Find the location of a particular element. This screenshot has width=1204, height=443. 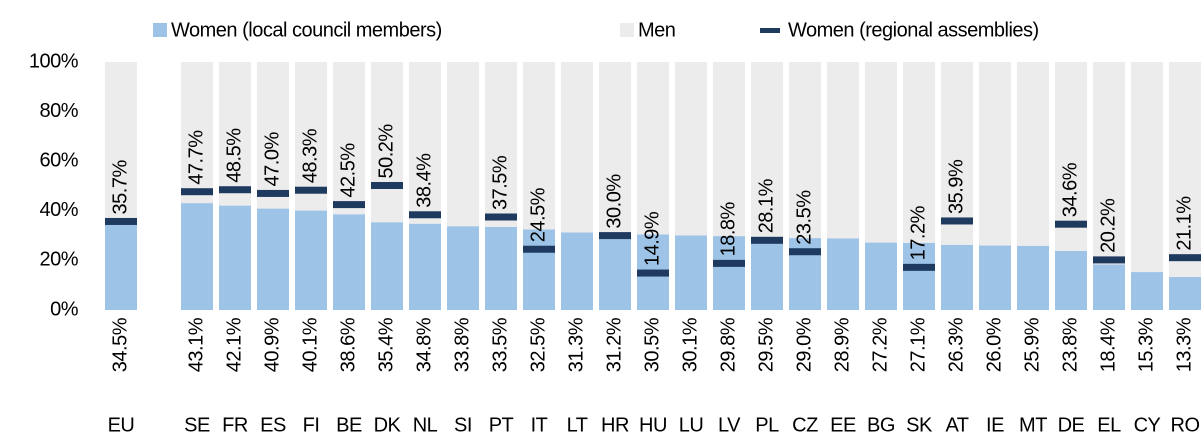

data-label: 38.4% is located at coordinates (424, 180).